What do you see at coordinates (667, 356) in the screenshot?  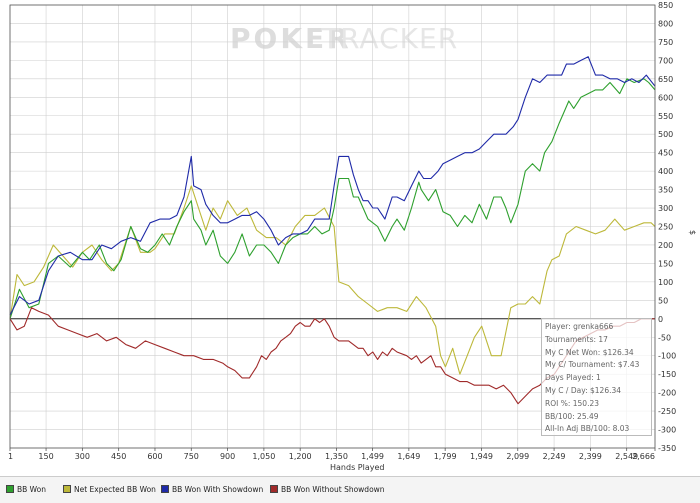 I see `y-tick-label: -100` at bounding box center [667, 356].